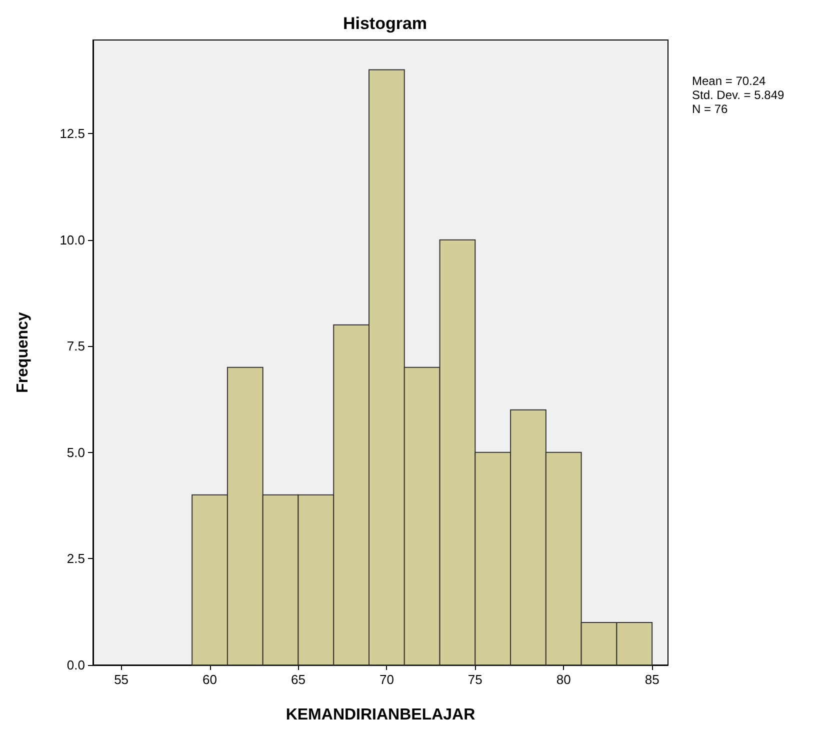 Image resolution: width=818 pixels, height=735 pixels. I want to click on chart-title: Histogram, so click(385, 23).